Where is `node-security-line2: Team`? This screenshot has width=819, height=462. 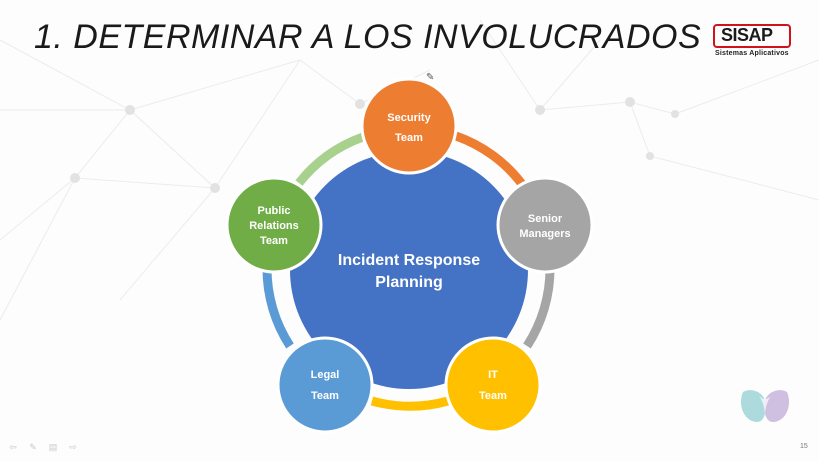
node-security-line2: Team is located at coordinates (409, 138).